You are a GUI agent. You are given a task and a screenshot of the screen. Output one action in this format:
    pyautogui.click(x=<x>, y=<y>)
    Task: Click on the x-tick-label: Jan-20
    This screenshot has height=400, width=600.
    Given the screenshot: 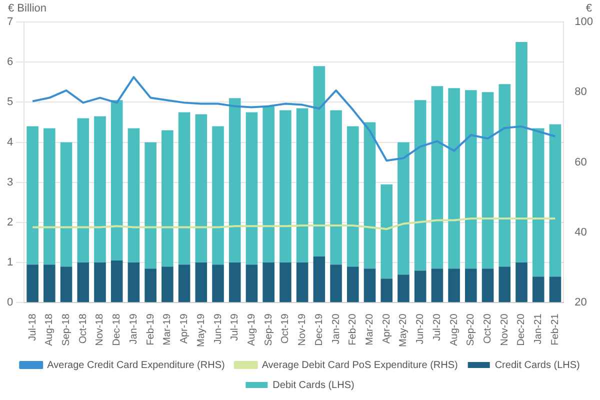 What is the action you would take?
    pyautogui.click(x=336, y=328)
    